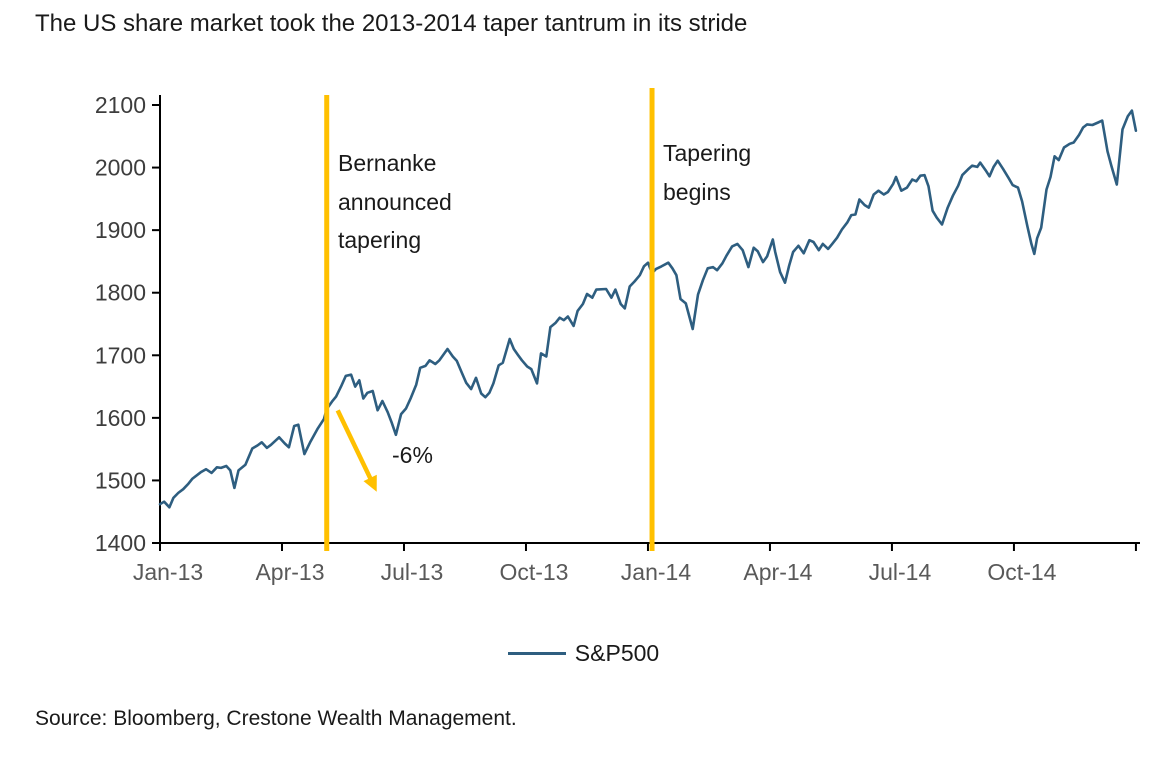  What do you see at coordinates (1021, 572) in the screenshot?
I see `x-tick-label: Oct-14` at bounding box center [1021, 572].